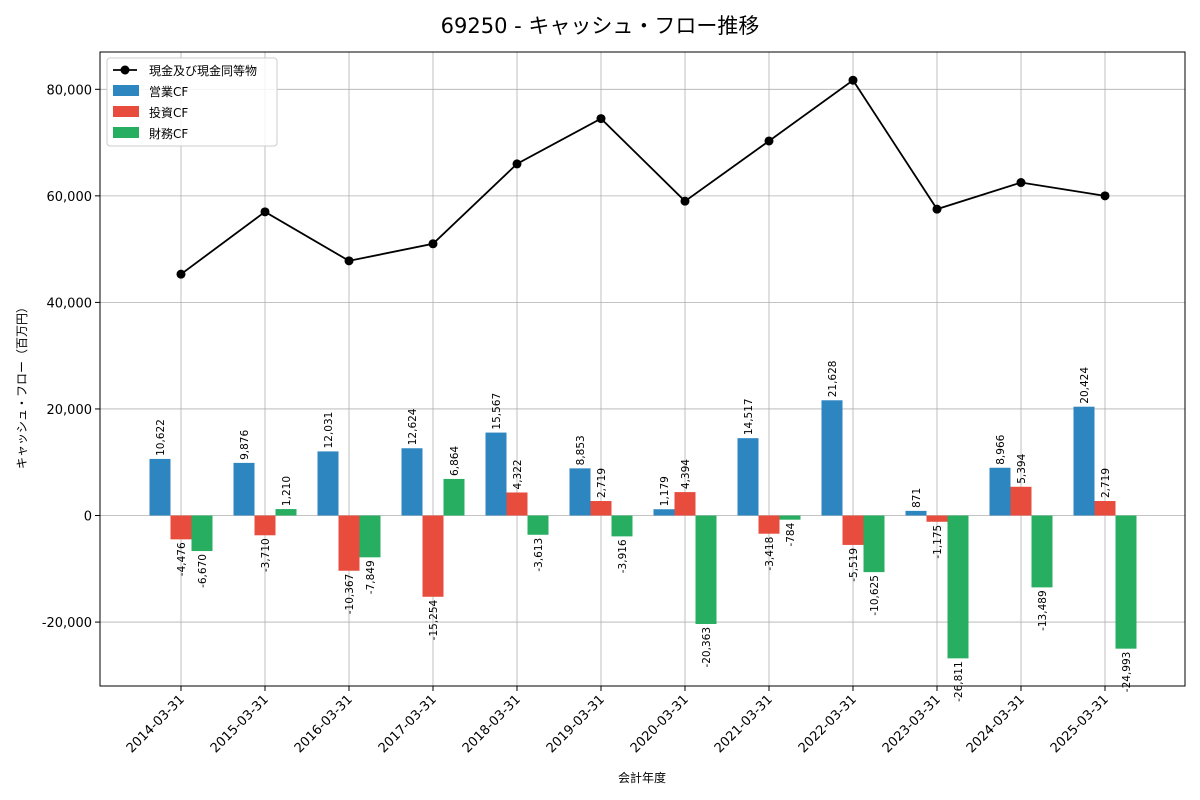 The width and height of the screenshot is (1200, 800). What do you see at coordinates (744, 724) in the screenshot?
I see `x-tick-label: 2021-03-31` at bounding box center [744, 724].